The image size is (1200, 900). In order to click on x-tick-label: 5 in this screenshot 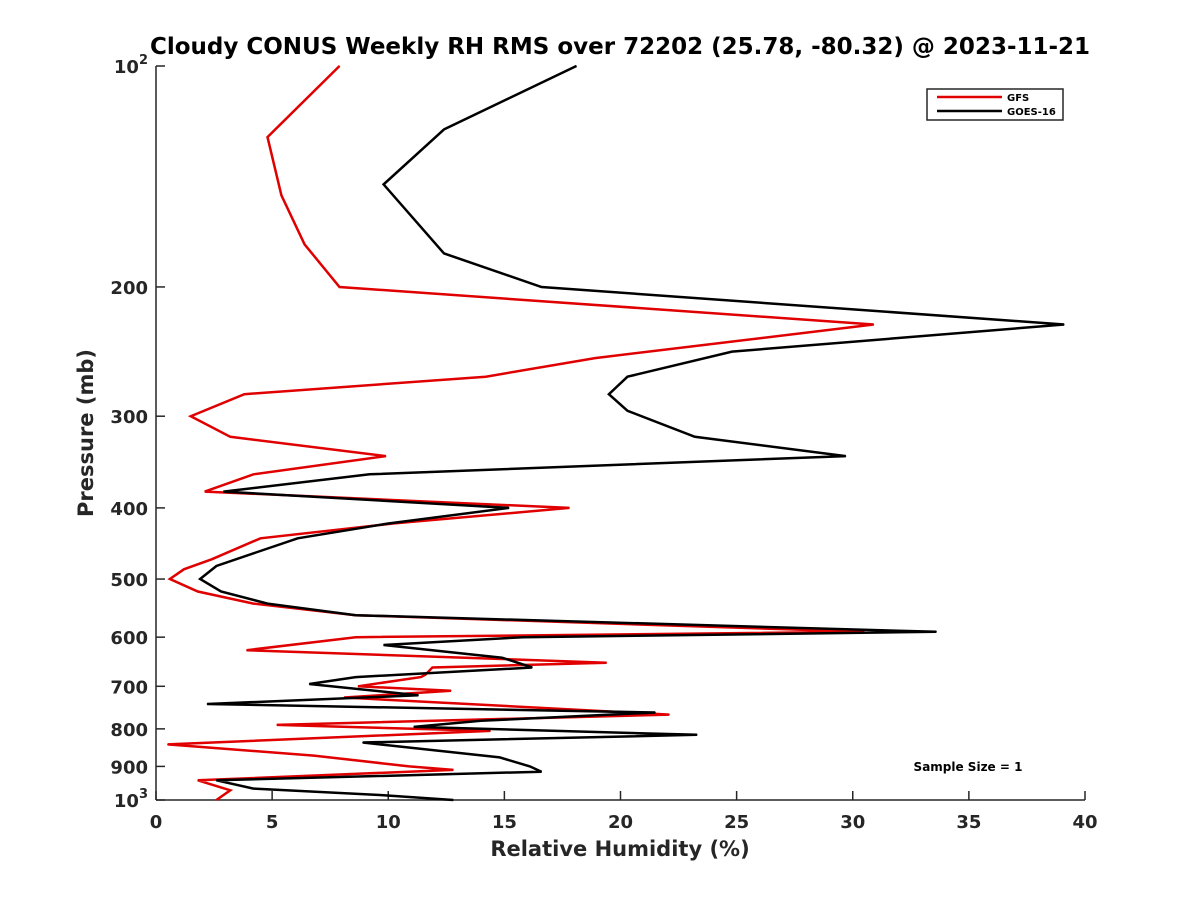, I will do `click(272, 822)`.